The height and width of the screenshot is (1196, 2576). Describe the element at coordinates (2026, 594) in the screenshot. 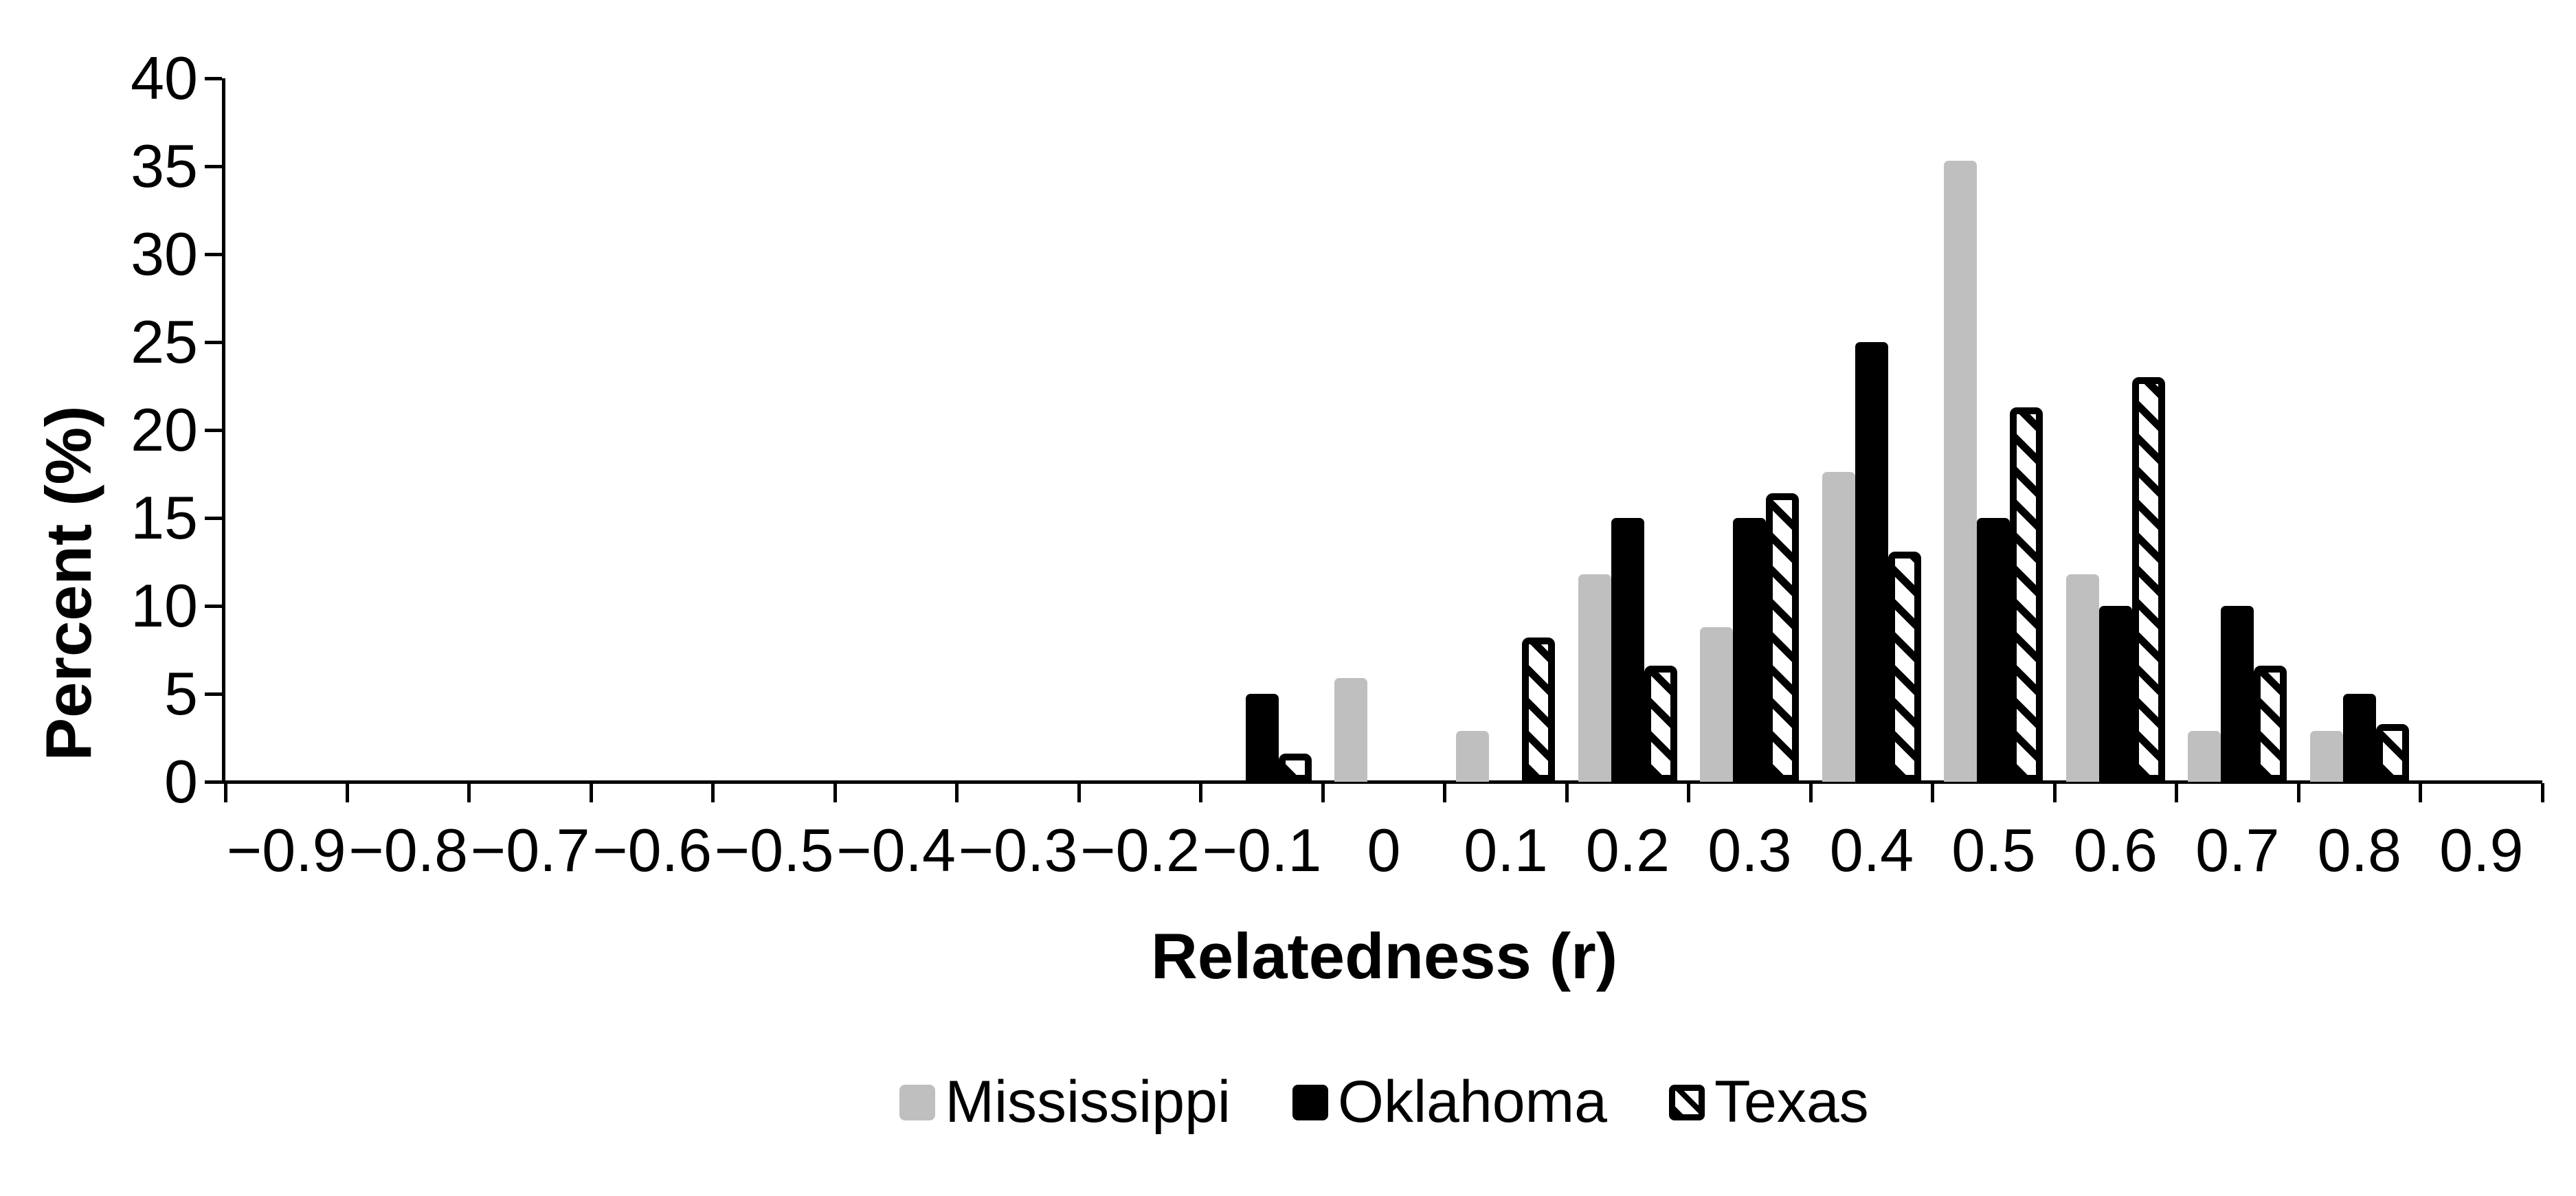

I see `bar-texas-0.5` at that location.